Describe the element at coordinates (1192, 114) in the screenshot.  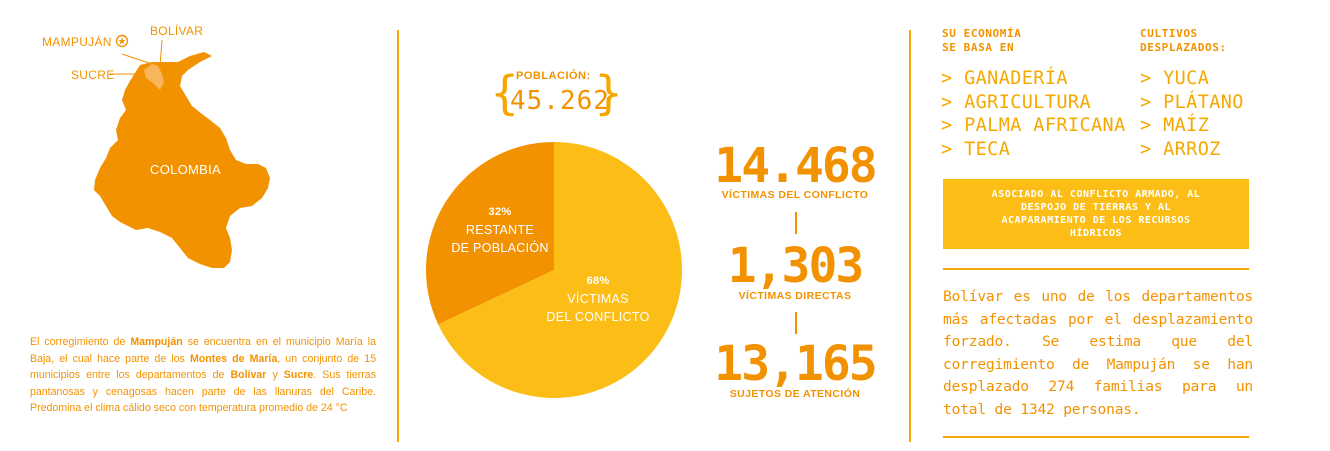
I see `crops-list: > YUCA > PLÁTANO > MAÍZ > ARROZ` at that location.